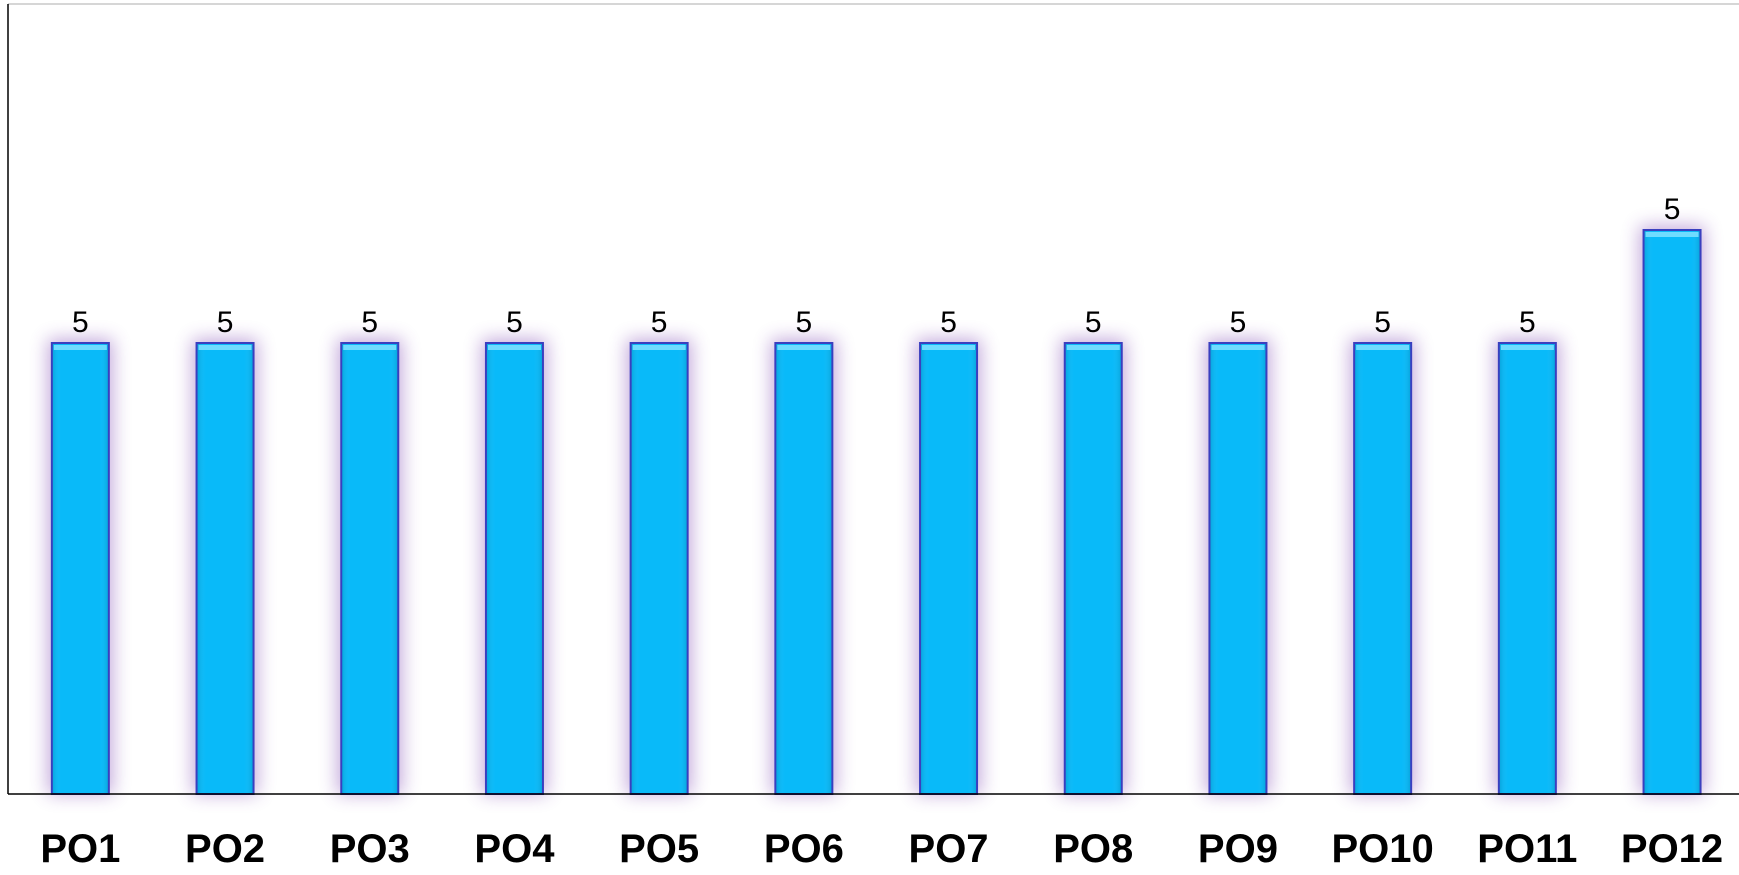 The width and height of the screenshot is (1739, 875). Describe the element at coordinates (1238, 849) in the screenshot. I see `x-tick-label-po9: PO9` at that location.